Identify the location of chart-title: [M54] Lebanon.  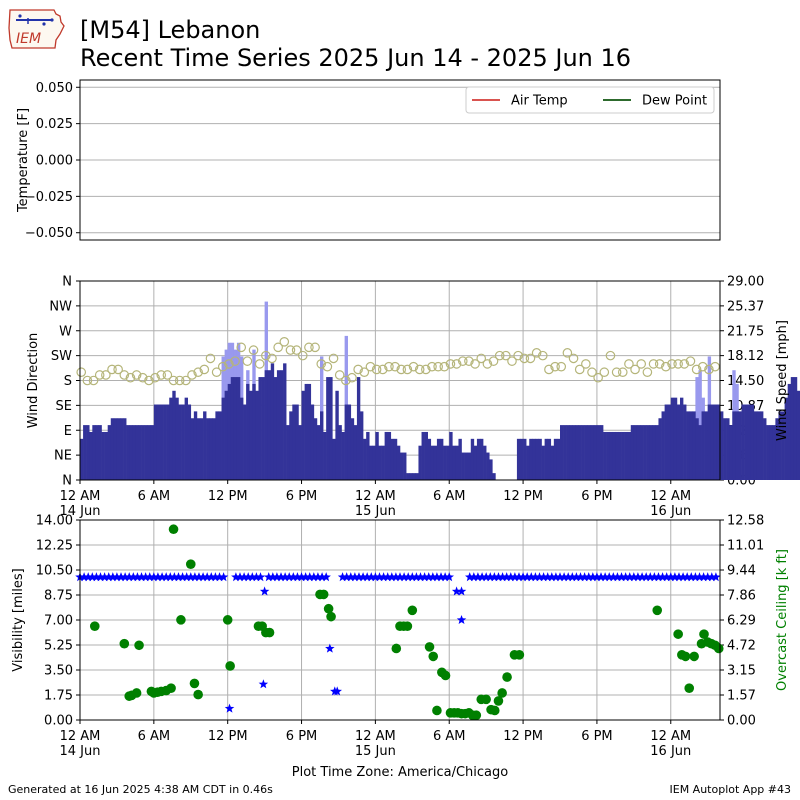
(170, 30).